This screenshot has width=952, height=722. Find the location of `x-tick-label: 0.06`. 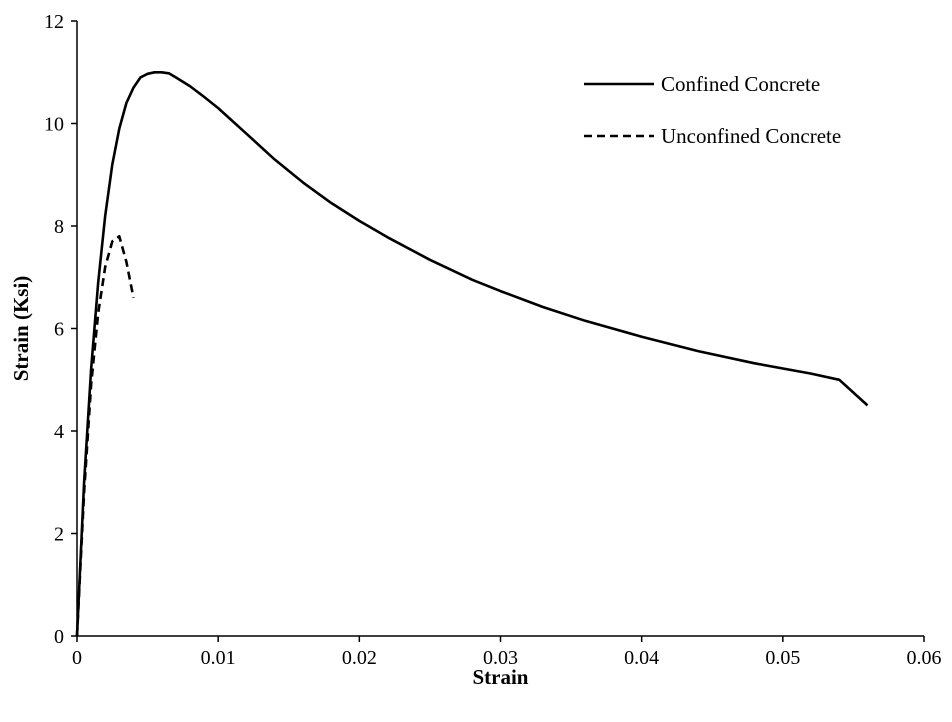

x-tick-label: 0.06 is located at coordinates (924, 658).